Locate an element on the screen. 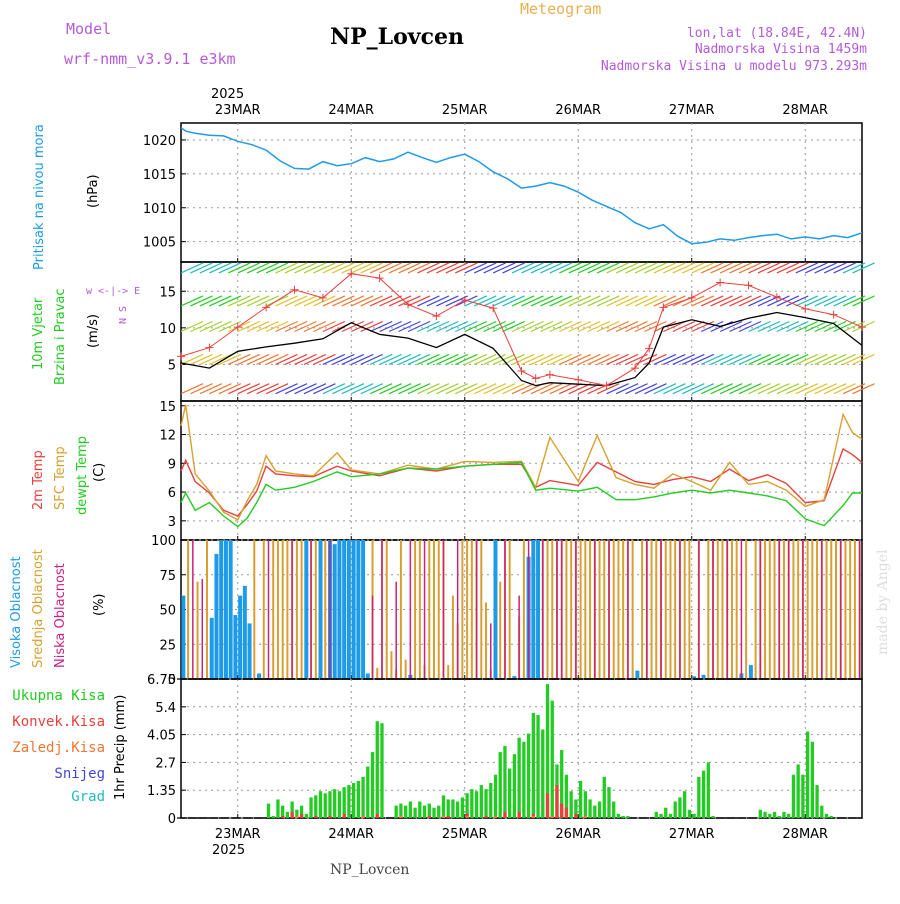 Image resolution: width=900 pixels, height=904 pixels. pressure-title: Pritisak na nivou mora is located at coordinates (39, 197).